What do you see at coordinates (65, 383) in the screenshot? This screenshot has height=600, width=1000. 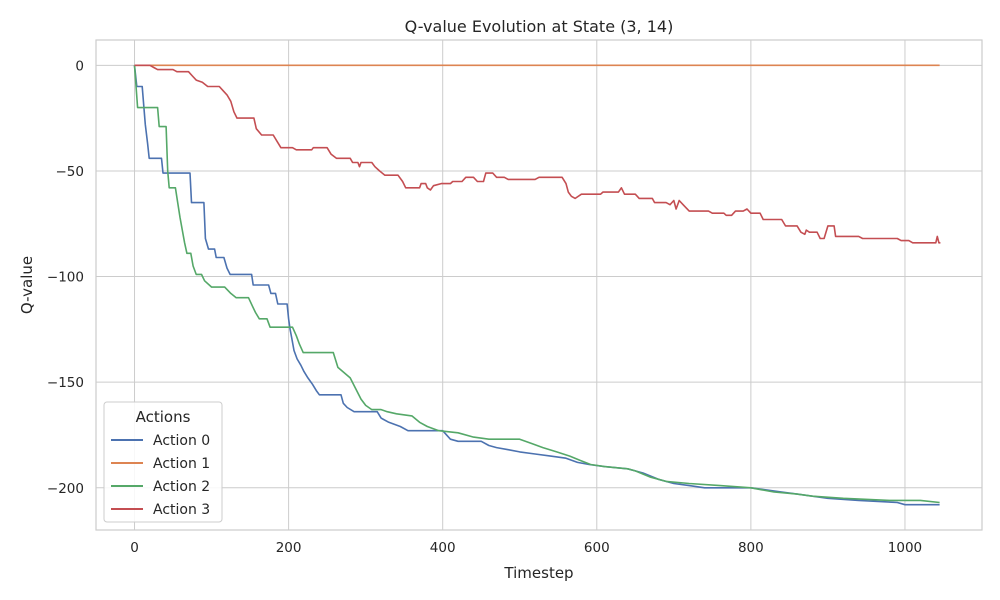 I see `y-tick-label: −150` at bounding box center [65, 383].